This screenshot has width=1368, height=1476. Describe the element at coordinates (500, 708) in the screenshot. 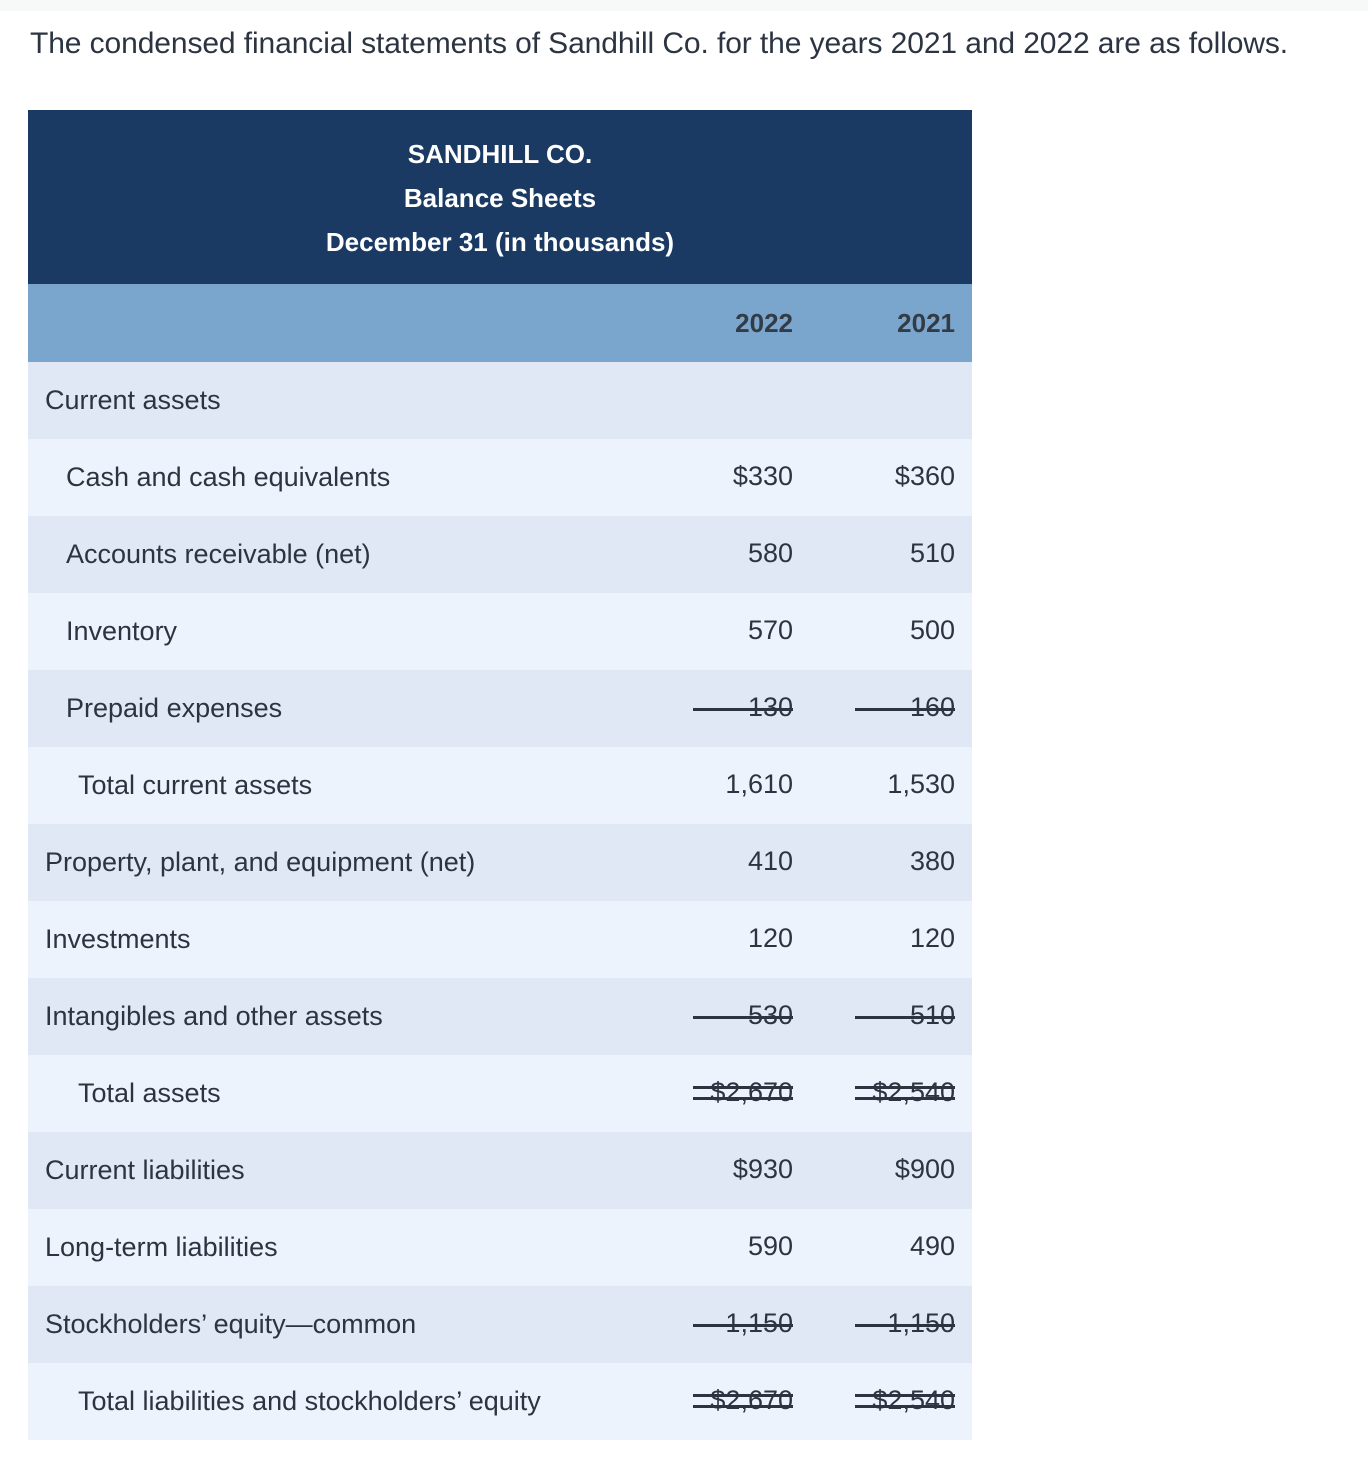

I see `table-row: Prepaid expenses 130 160` at that location.